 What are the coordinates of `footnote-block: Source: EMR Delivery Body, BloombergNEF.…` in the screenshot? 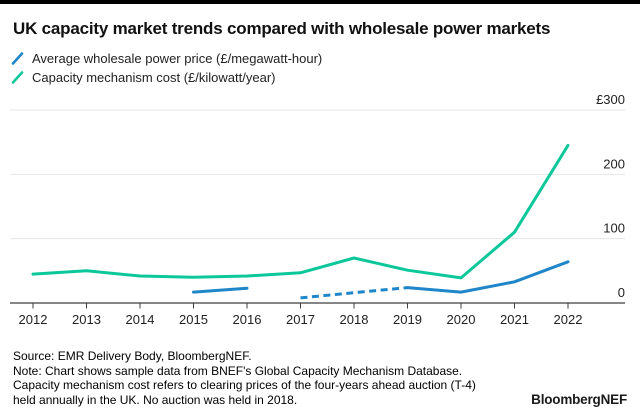 It's located at (254, 378).